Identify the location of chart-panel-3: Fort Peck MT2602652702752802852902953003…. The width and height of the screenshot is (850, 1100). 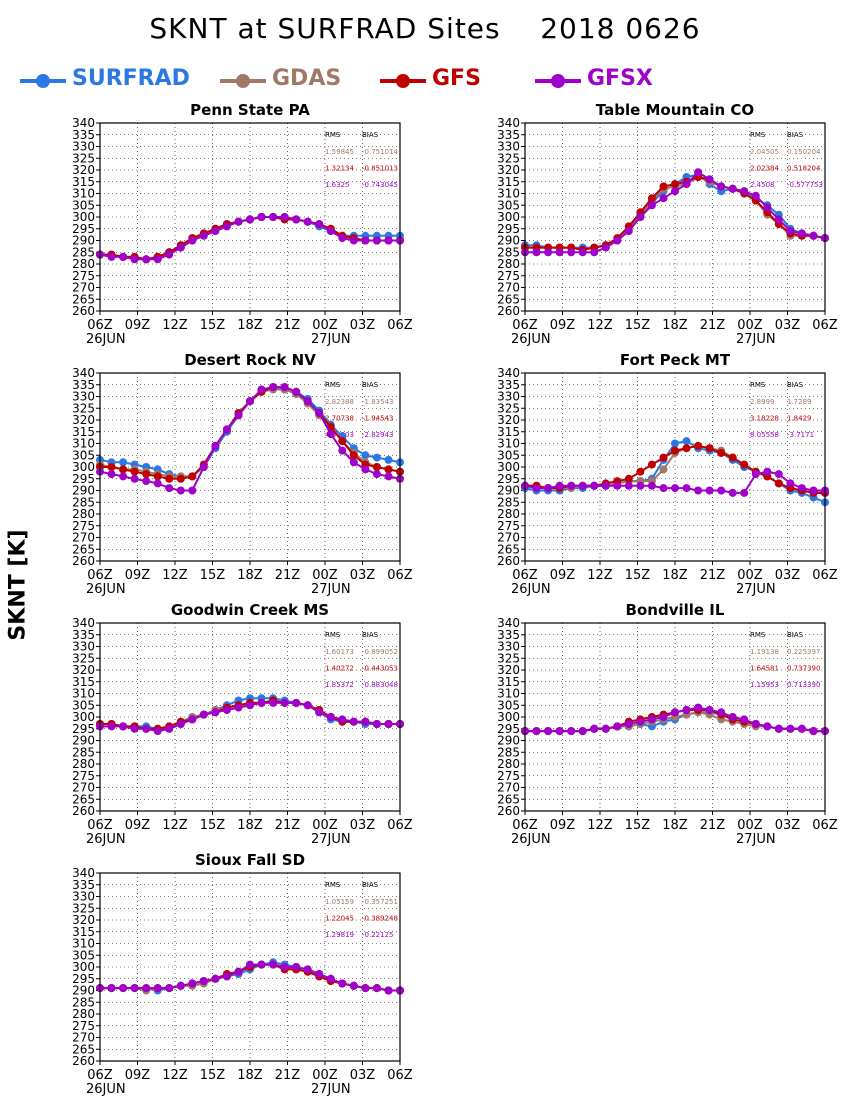
(667, 474).